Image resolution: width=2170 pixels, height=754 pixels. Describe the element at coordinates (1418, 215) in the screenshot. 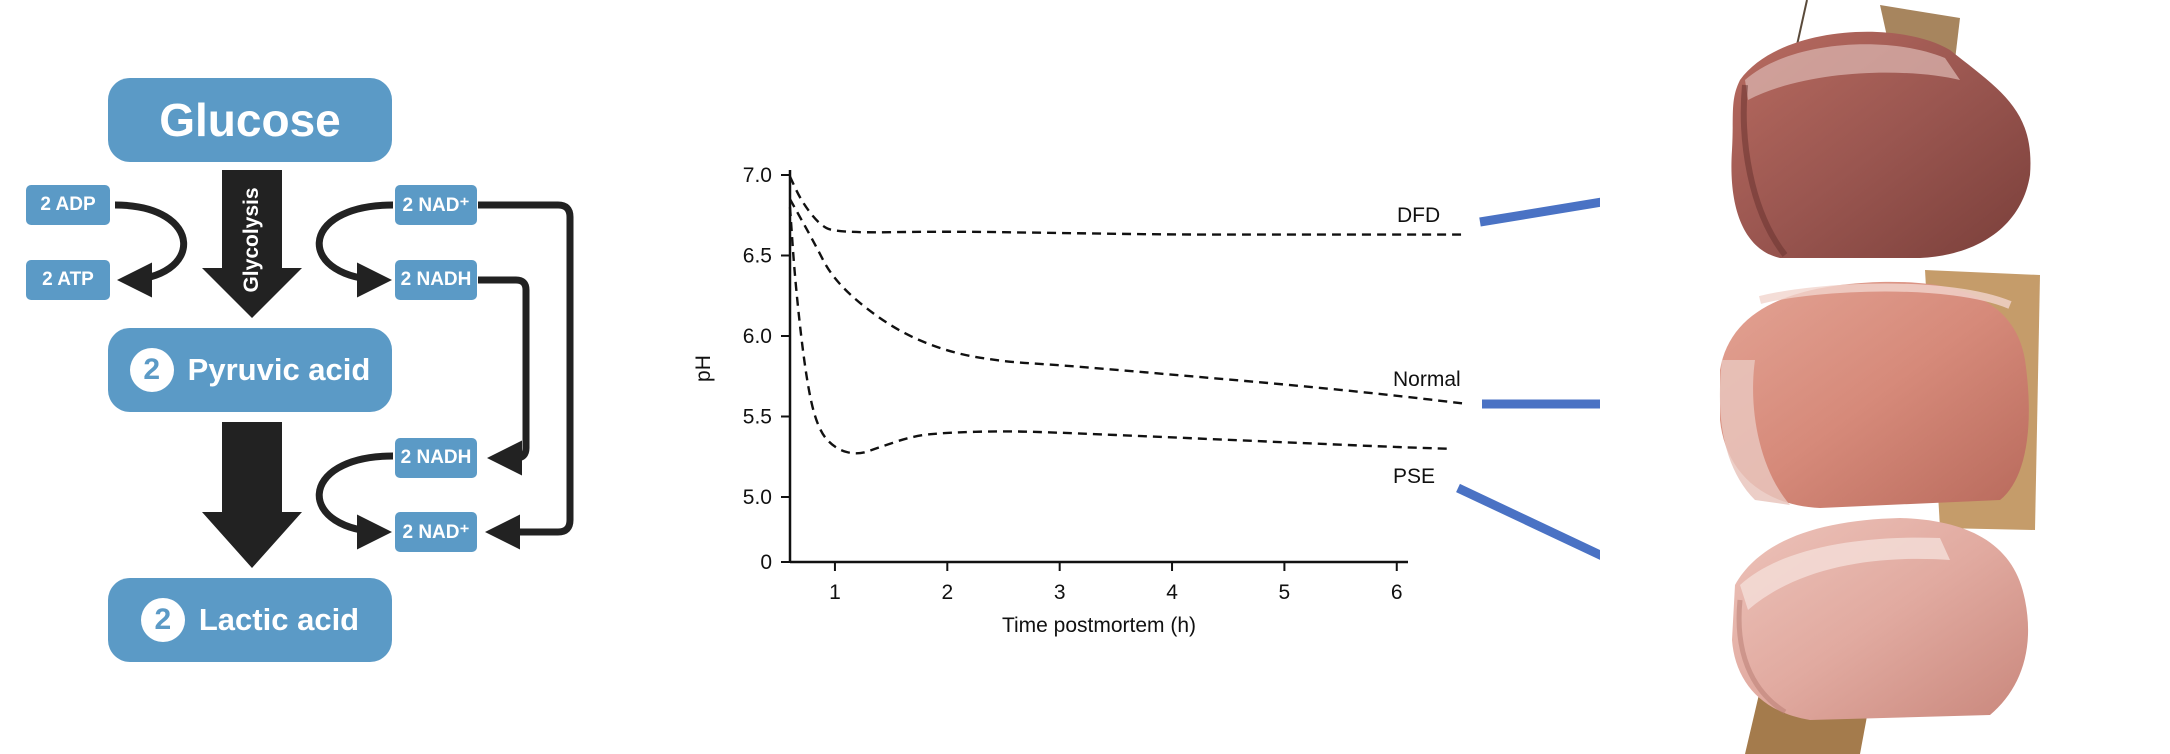

I see `series-label-dfd: DFD` at that location.